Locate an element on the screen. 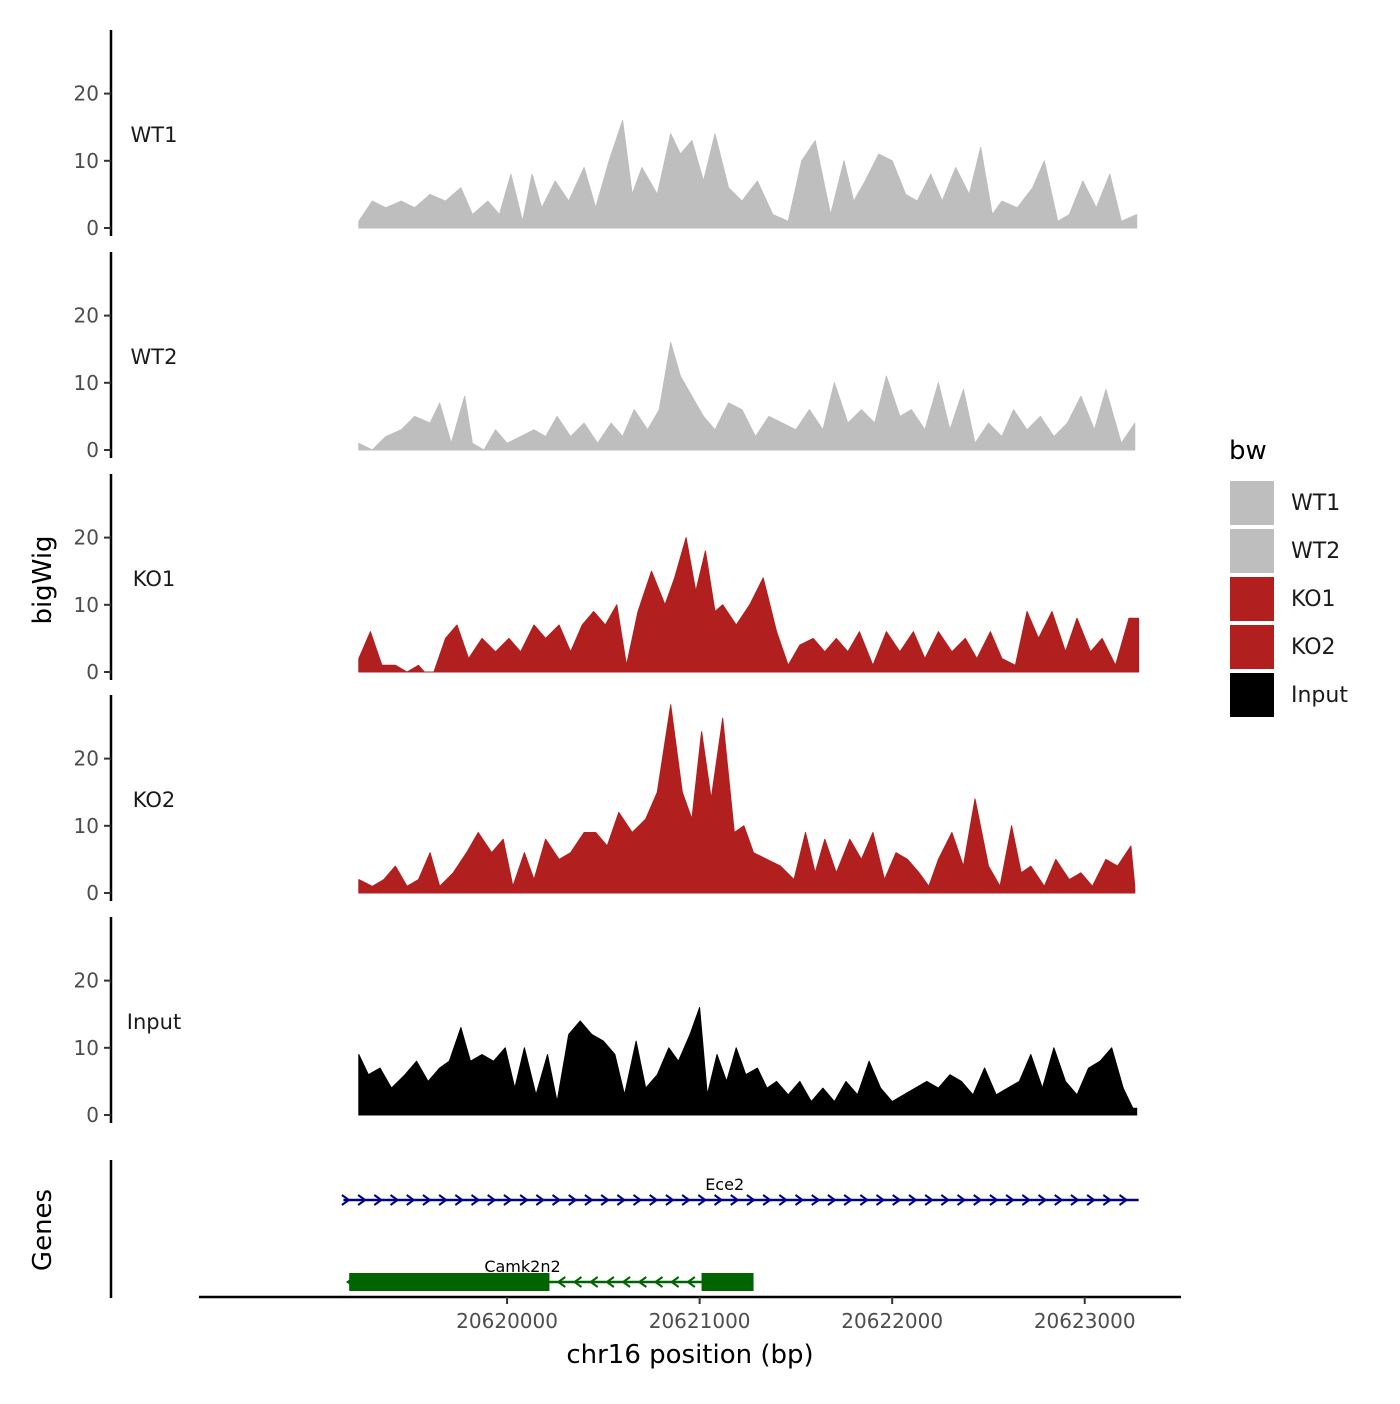 The width and height of the screenshot is (1400, 1404). legend-swatch-wt2 is located at coordinates (1252, 551).